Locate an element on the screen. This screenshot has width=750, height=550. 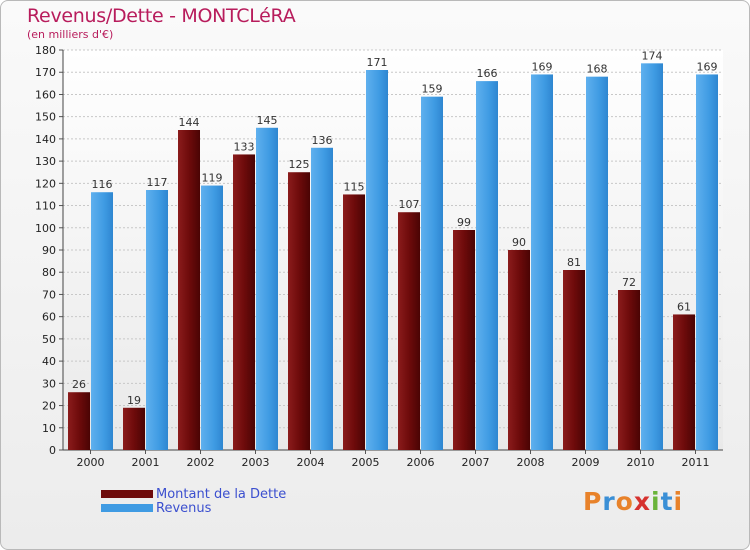
x-tick-label: 2007 is located at coordinates (476, 462).